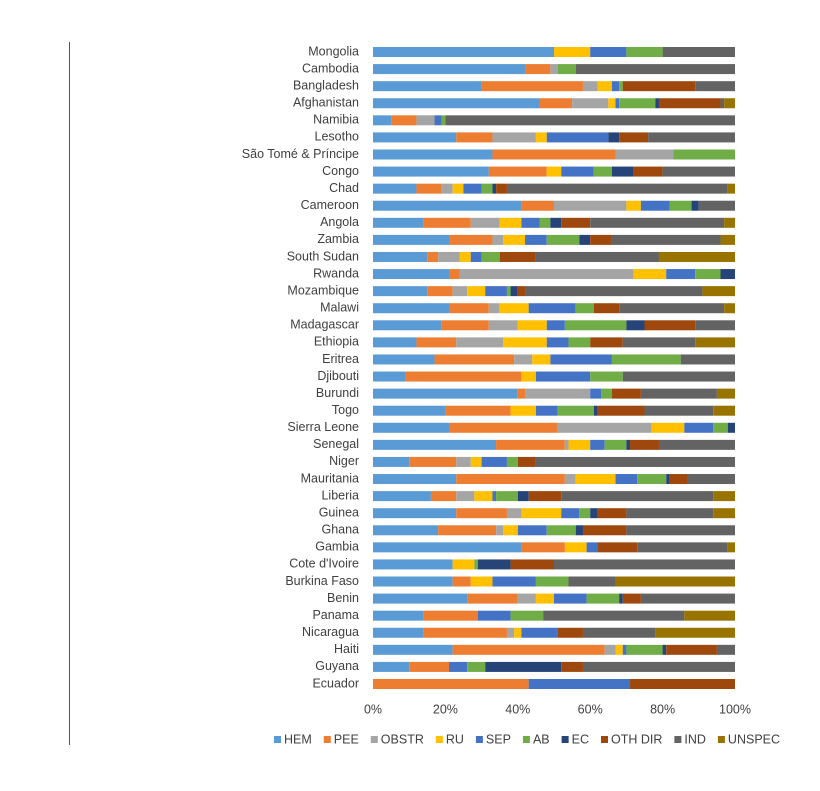  I want to click on y-tick-label: Burundi, so click(337, 393).